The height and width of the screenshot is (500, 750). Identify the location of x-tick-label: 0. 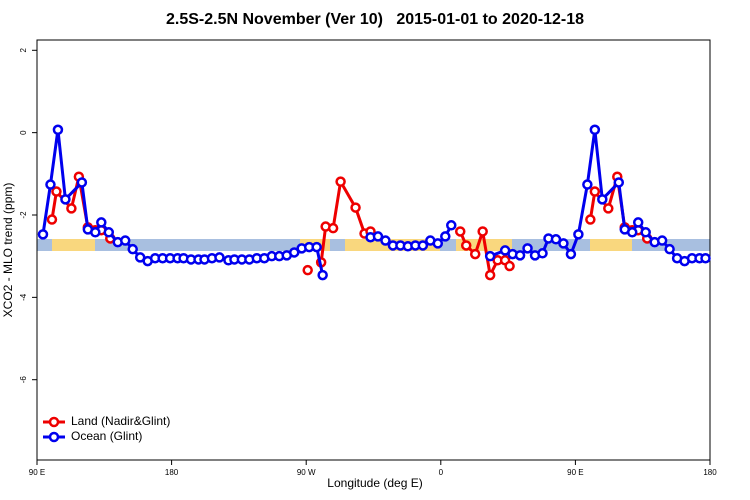
(441, 472).